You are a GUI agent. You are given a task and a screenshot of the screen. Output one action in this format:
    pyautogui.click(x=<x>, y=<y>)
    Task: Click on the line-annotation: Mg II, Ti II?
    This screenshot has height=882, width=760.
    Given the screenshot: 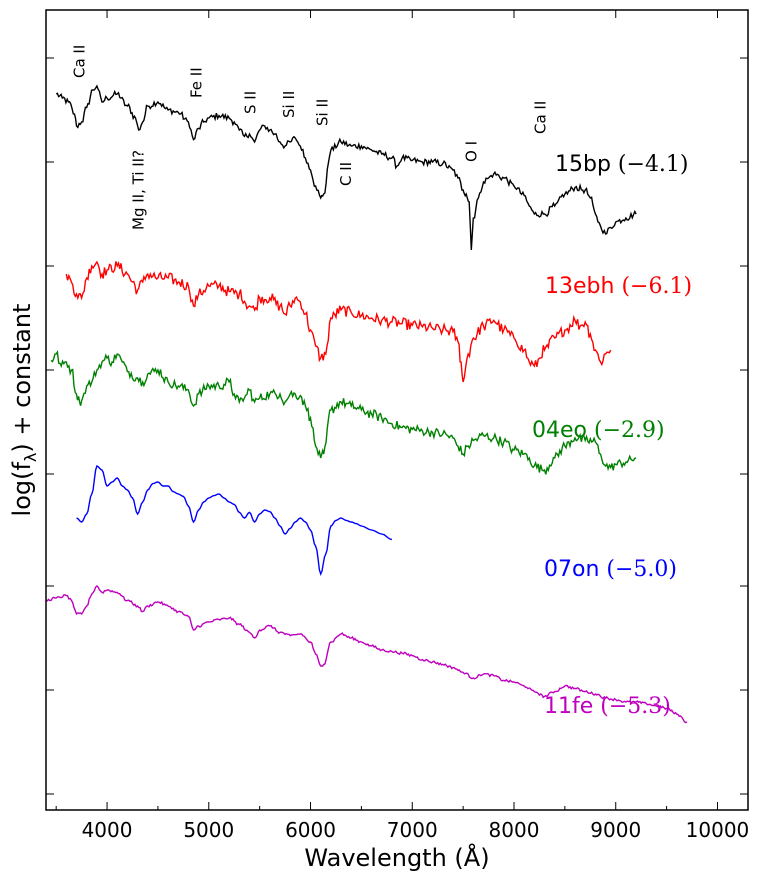 What is the action you would take?
    pyautogui.click(x=139, y=190)
    